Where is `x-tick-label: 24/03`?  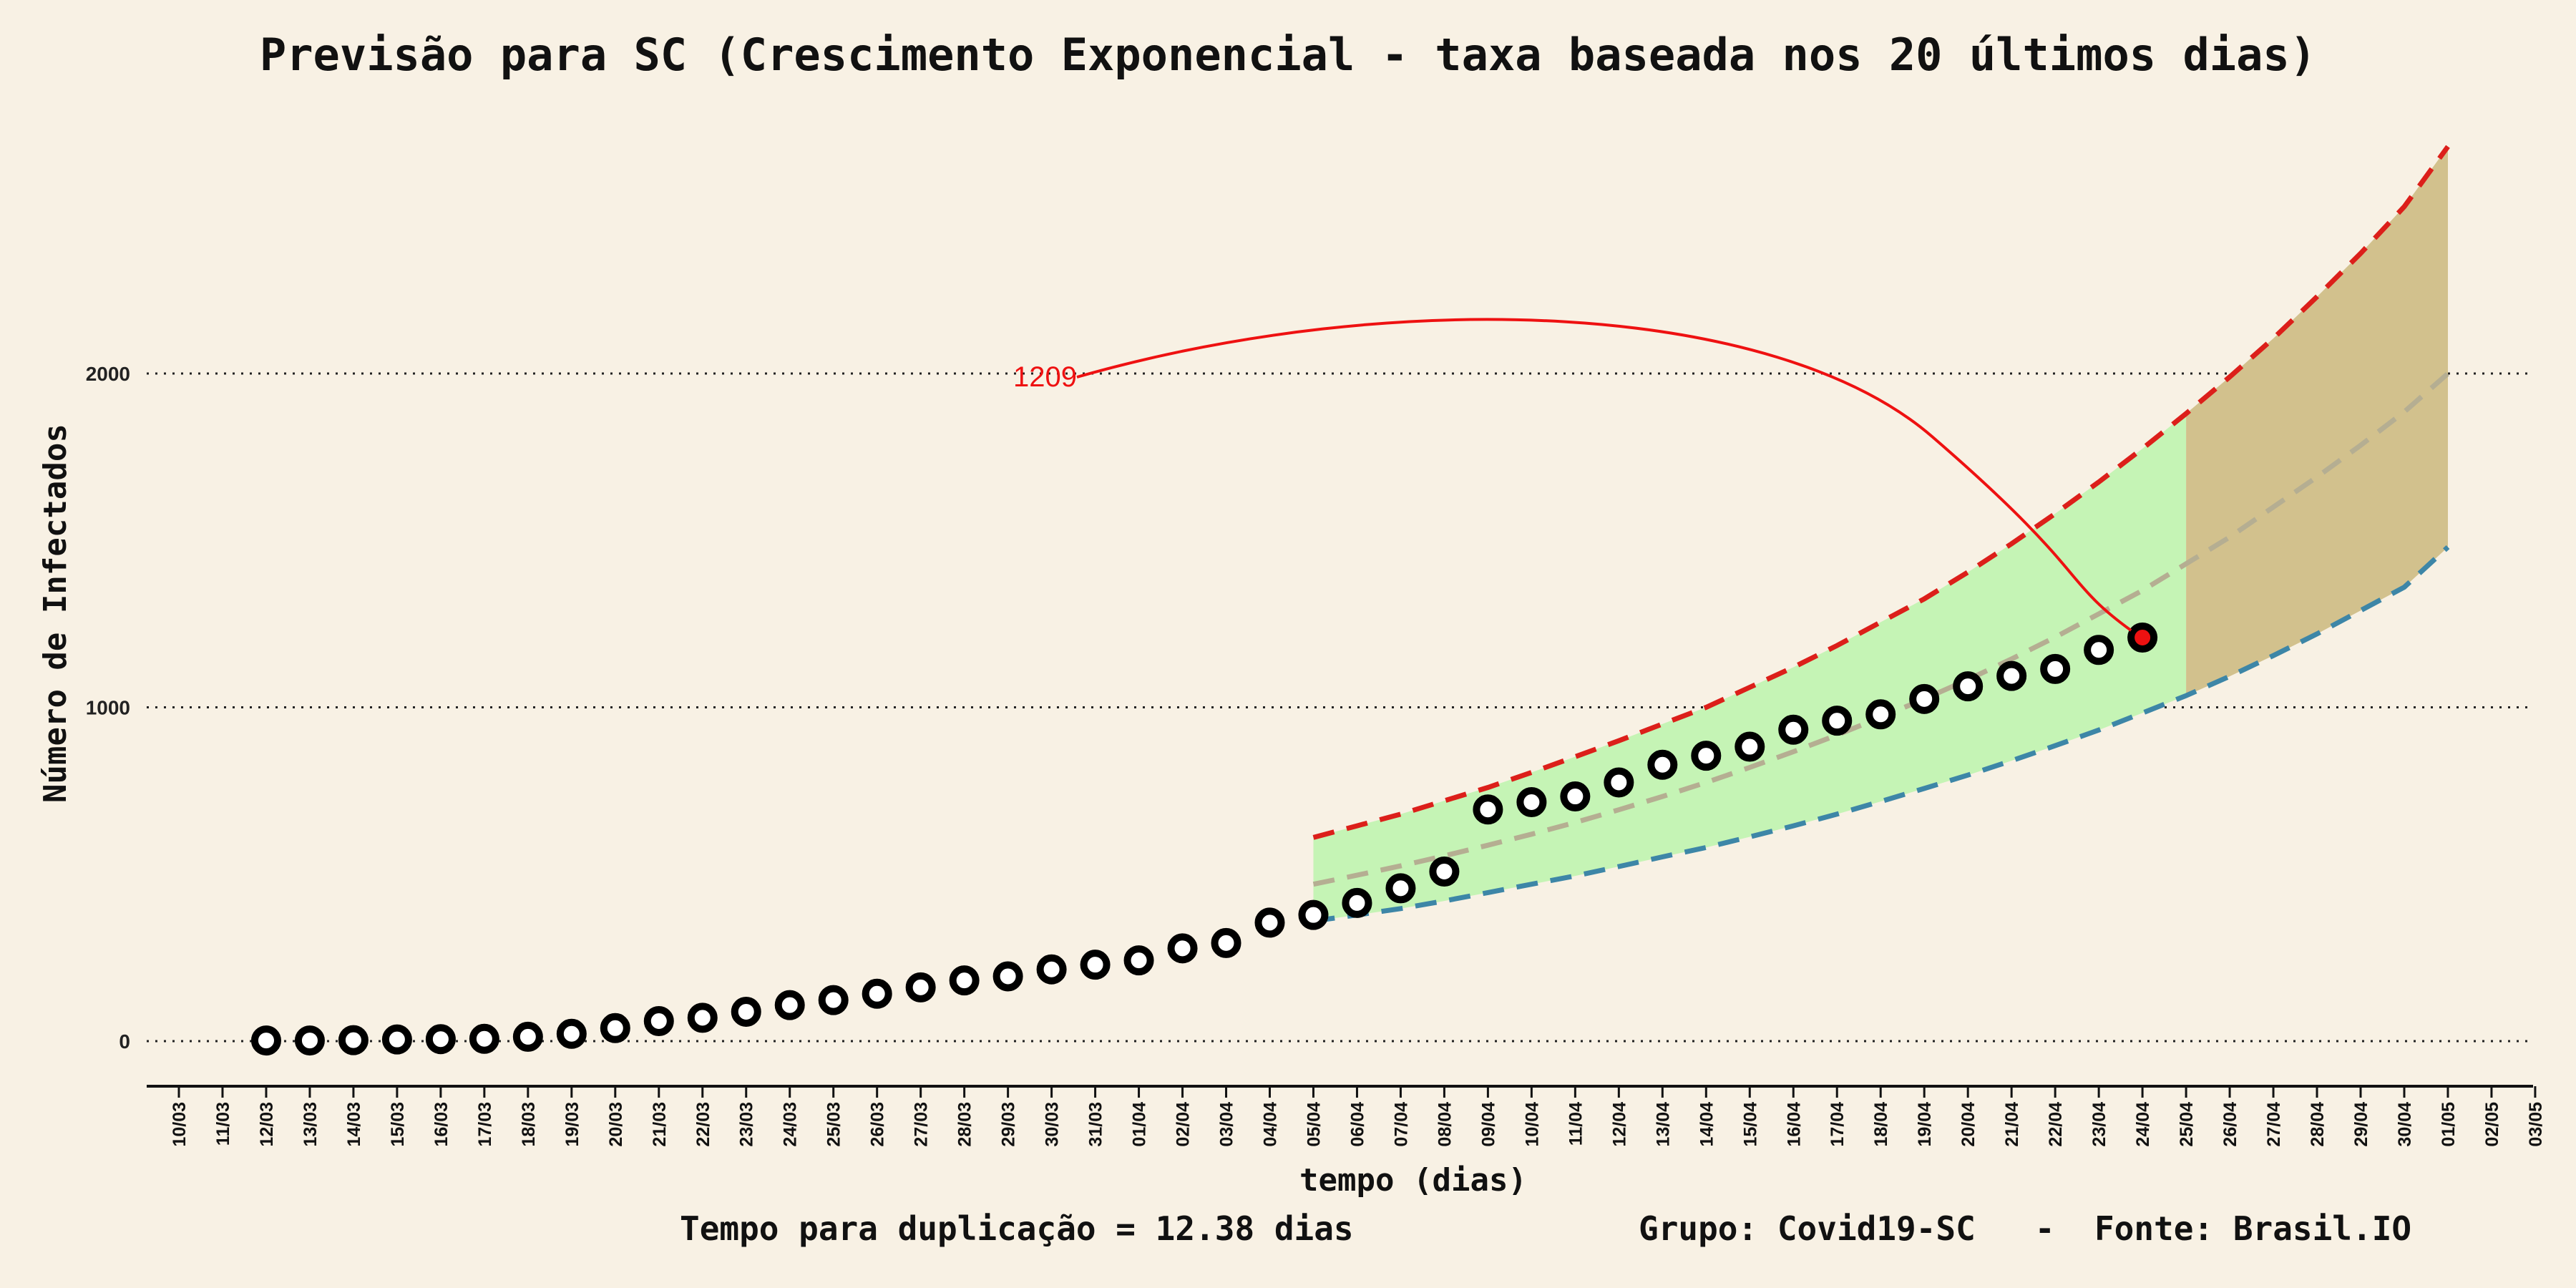 x-tick-label: 24/03 is located at coordinates (791, 1124).